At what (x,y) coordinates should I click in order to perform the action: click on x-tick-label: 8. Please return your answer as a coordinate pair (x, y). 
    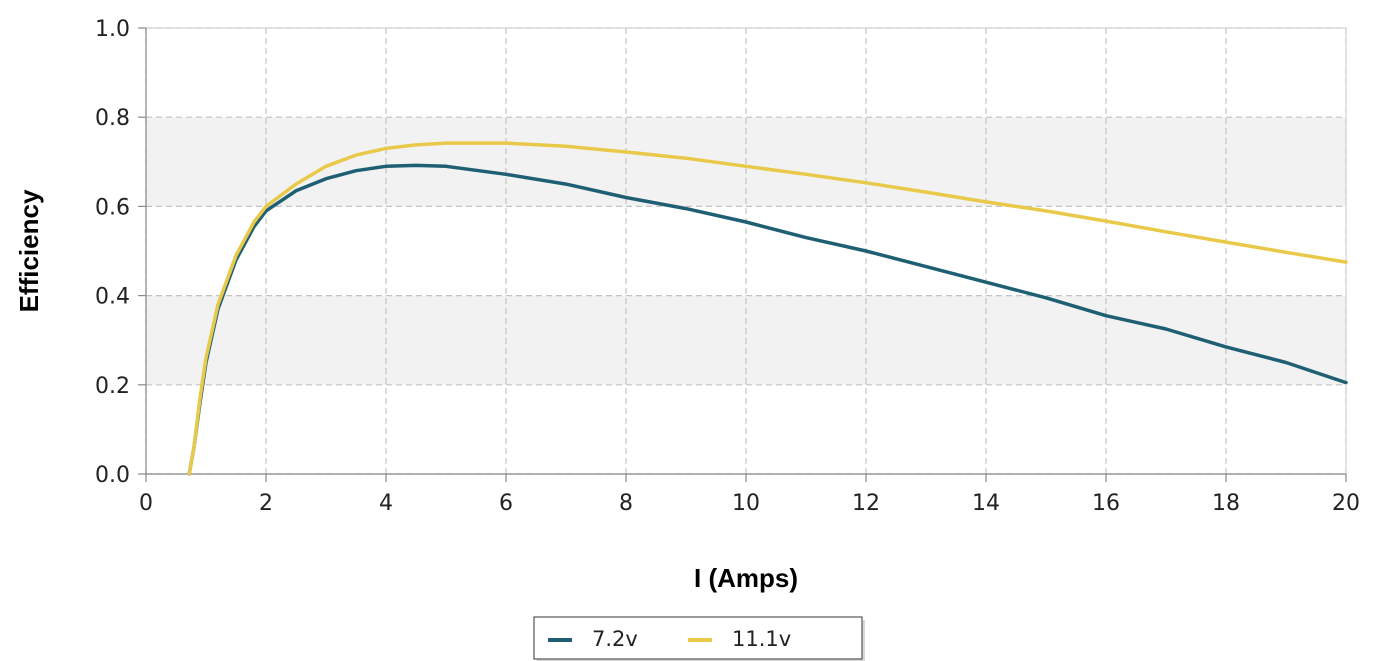
    Looking at the image, I should click on (626, 503).